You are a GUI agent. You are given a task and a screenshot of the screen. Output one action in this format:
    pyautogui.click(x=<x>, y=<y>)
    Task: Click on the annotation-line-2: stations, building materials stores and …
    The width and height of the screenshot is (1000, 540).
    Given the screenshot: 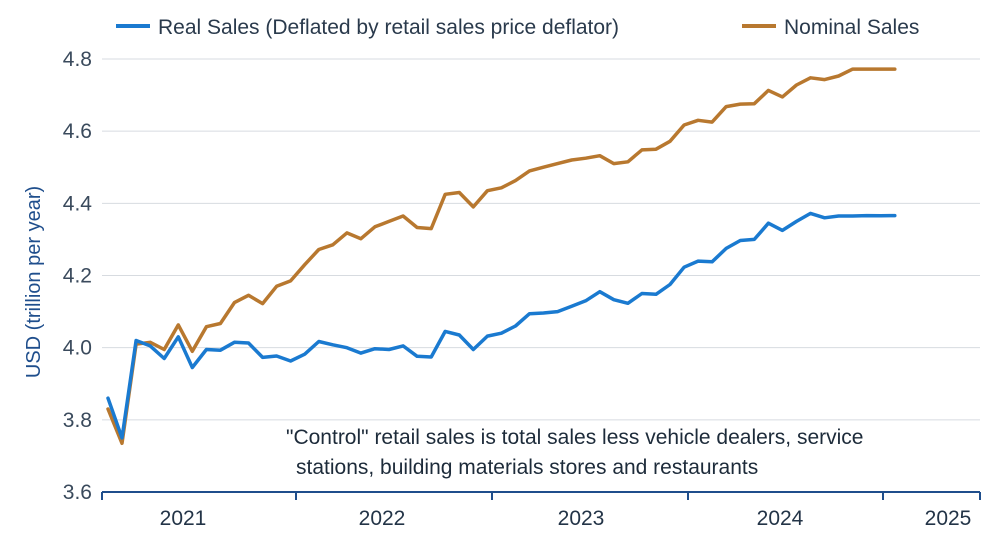 What is the action you would take?
    pyautogui.click(x=527, y=467)
    